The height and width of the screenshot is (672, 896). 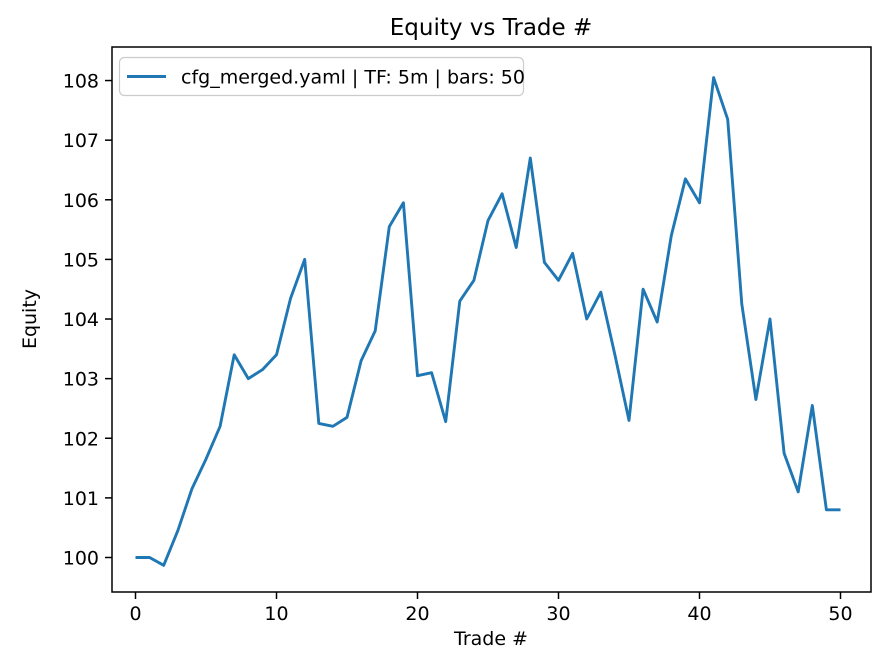 What do you see at coordinates (490, 639) in the screenshot?
I see `x-axis-label: Trade #` at bounding box center [490, 639].